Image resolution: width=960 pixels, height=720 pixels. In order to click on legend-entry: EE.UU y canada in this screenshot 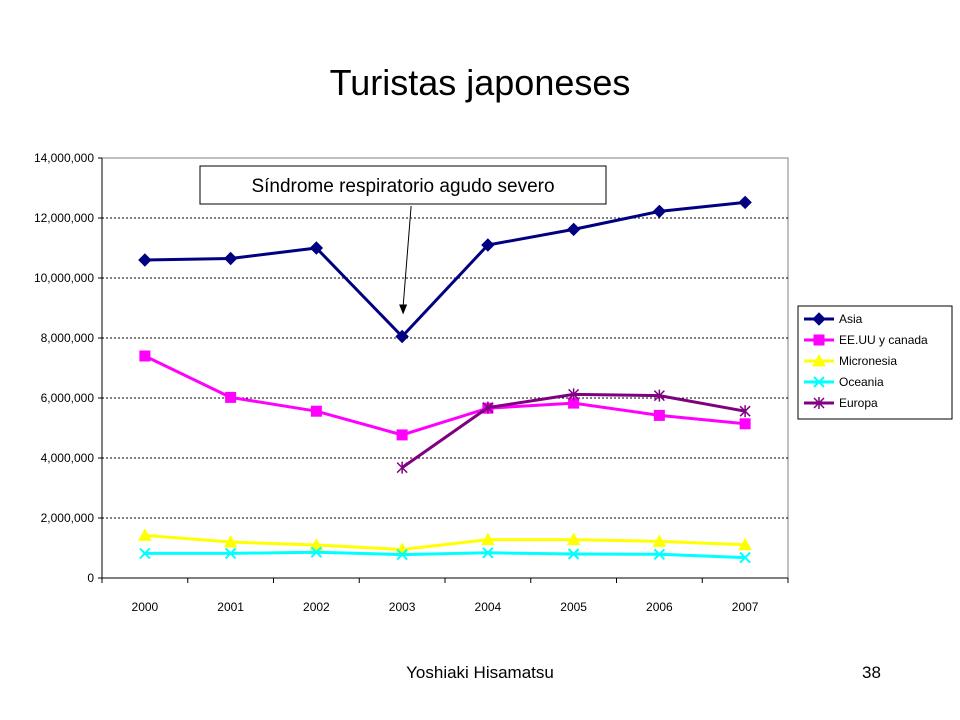, I will do `click(866, 340)`.